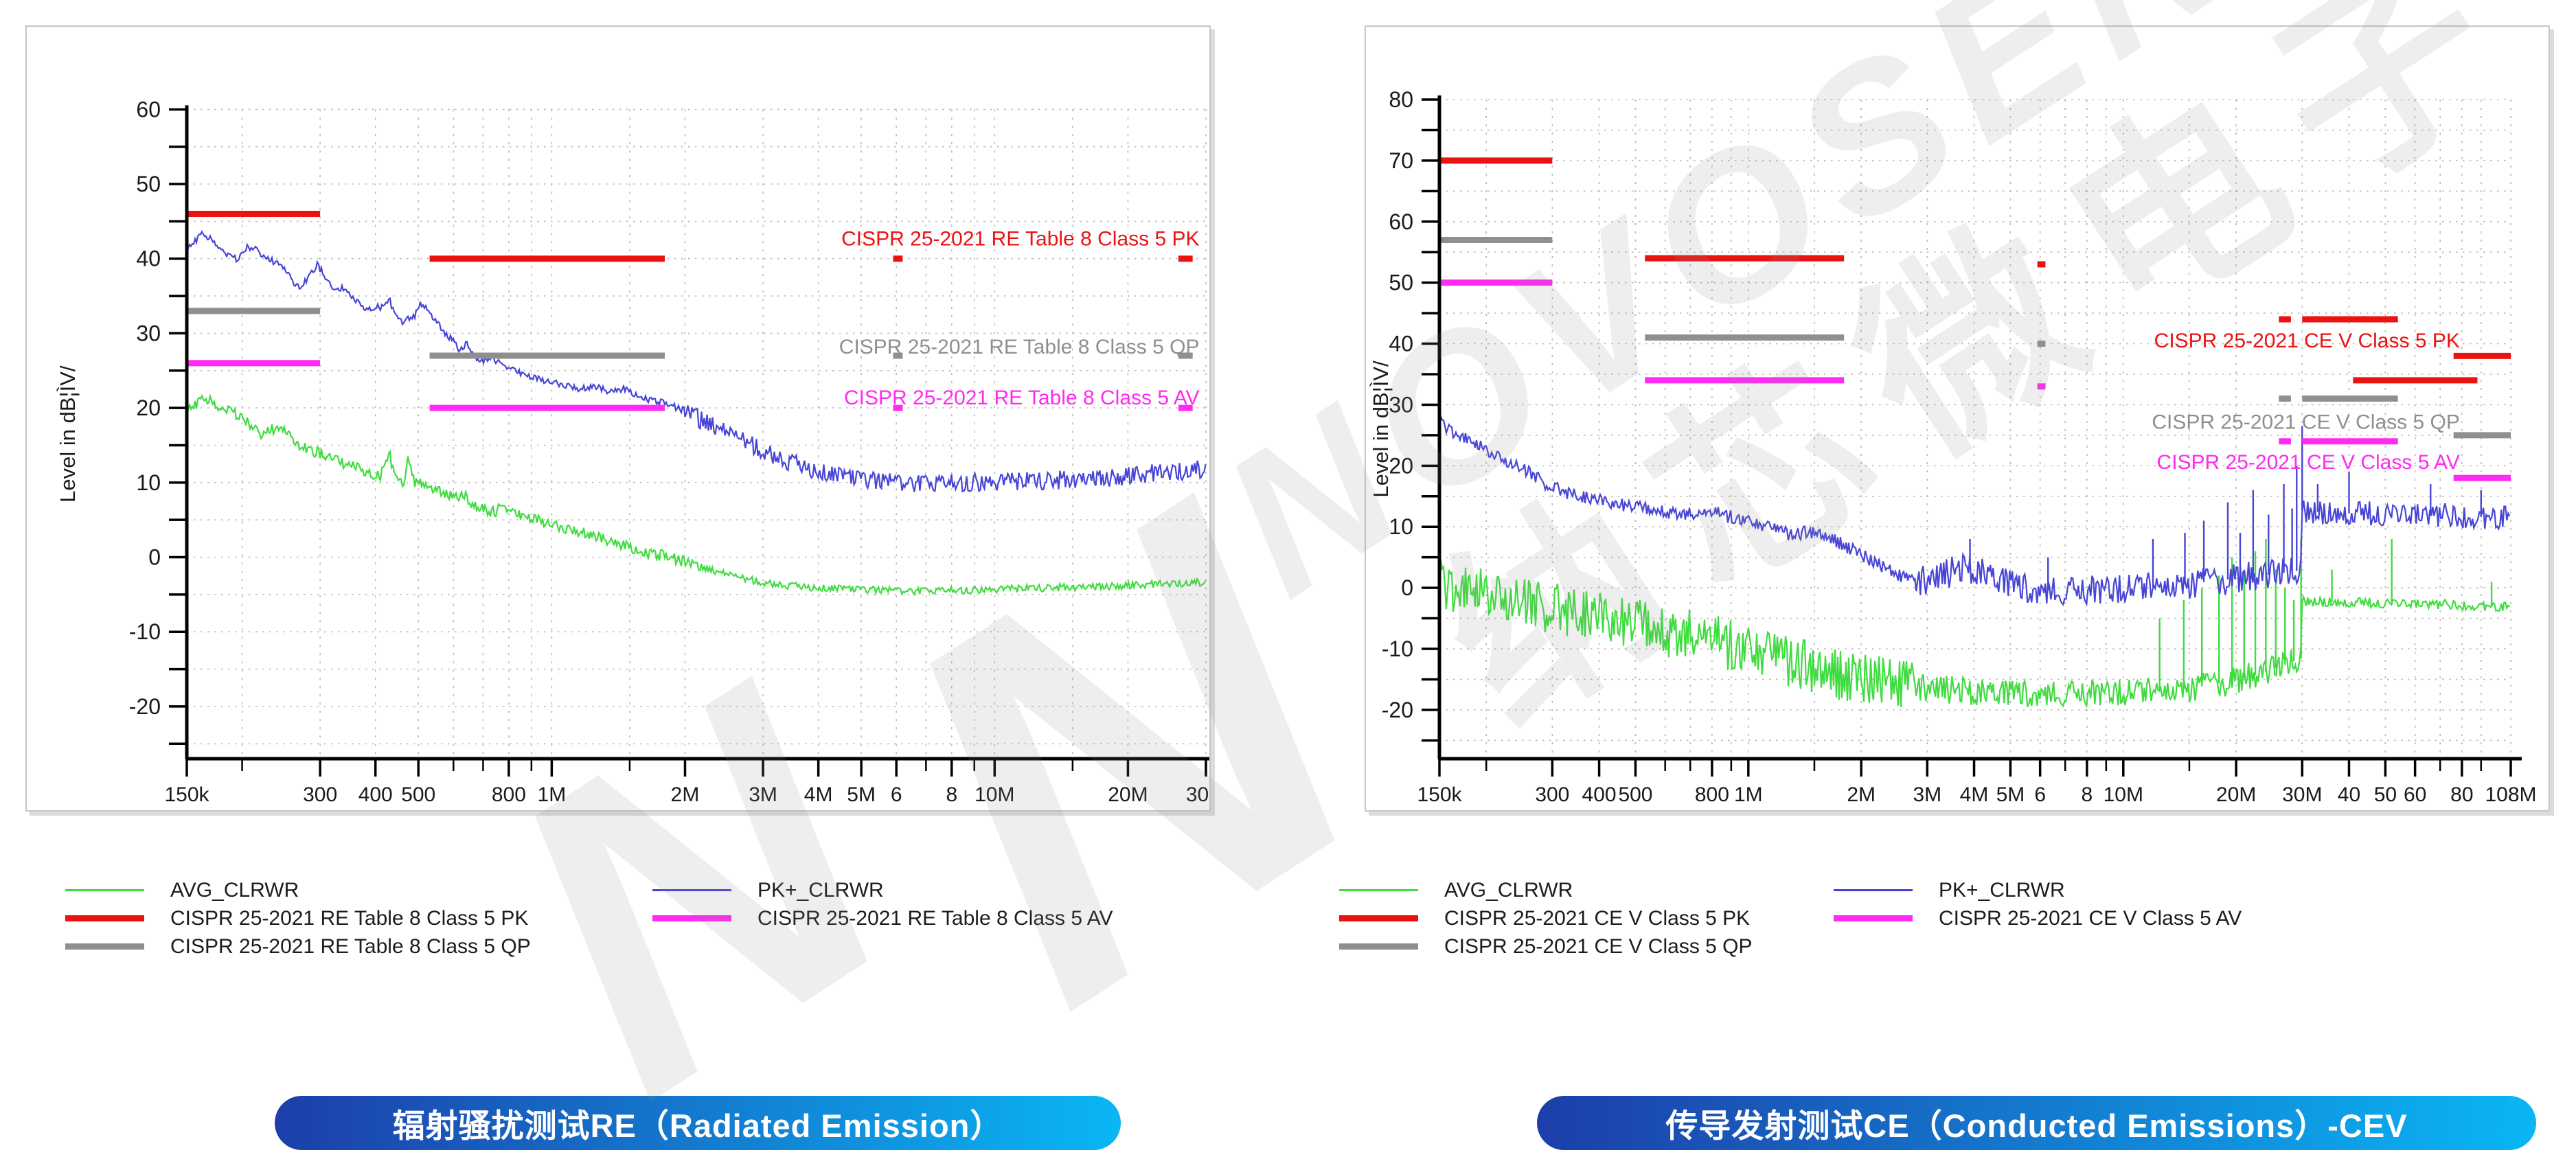  Describe the element at coordinates (2090, 918) in the screenshot. I see `legend-label: CISPR 25-2021 CE V Class 5 AV` at that location.